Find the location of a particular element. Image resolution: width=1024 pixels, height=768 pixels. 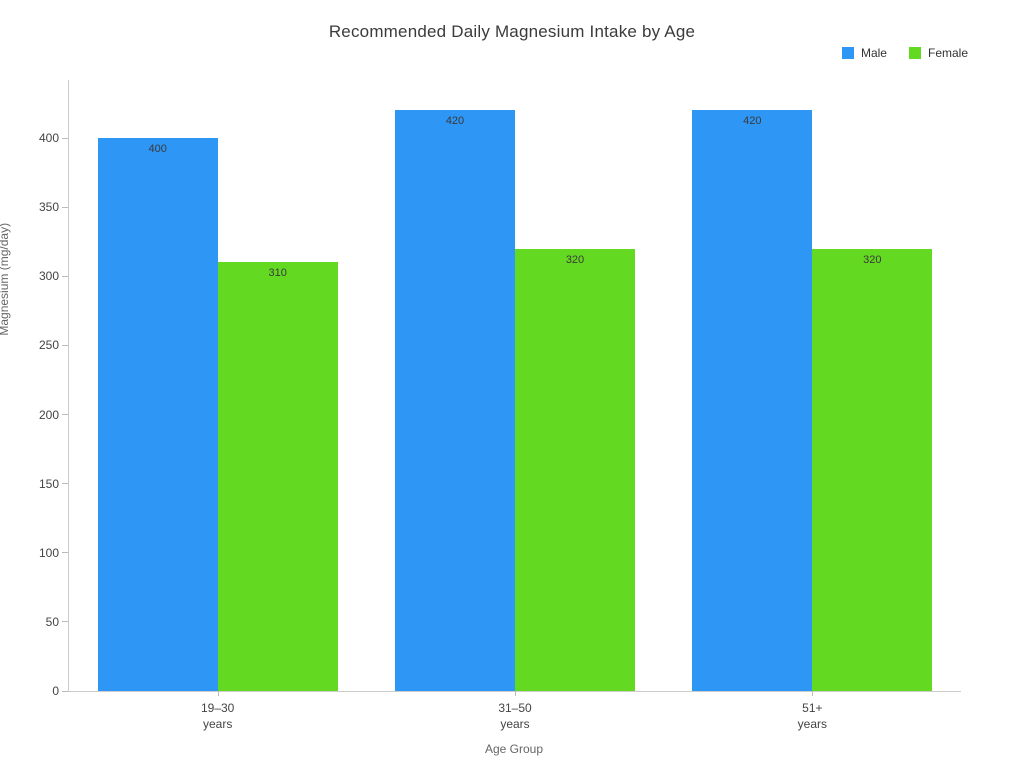

legend-swatch-female is located at coordinates (914, 53).